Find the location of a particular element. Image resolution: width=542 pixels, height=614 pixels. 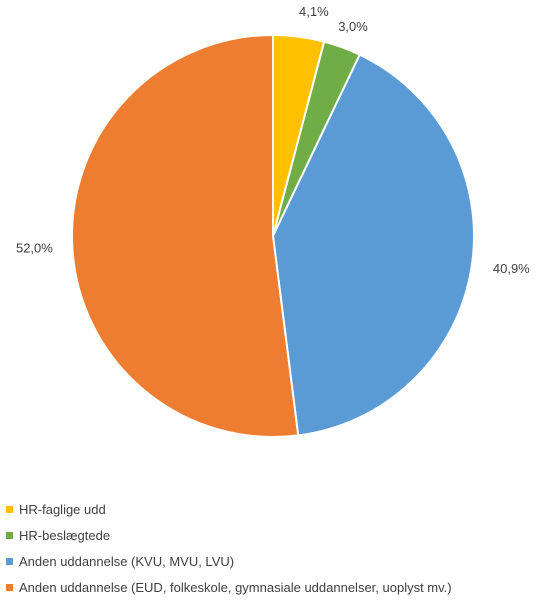

legend-item: HR-faglige udd is located at coordinates (274, 509).